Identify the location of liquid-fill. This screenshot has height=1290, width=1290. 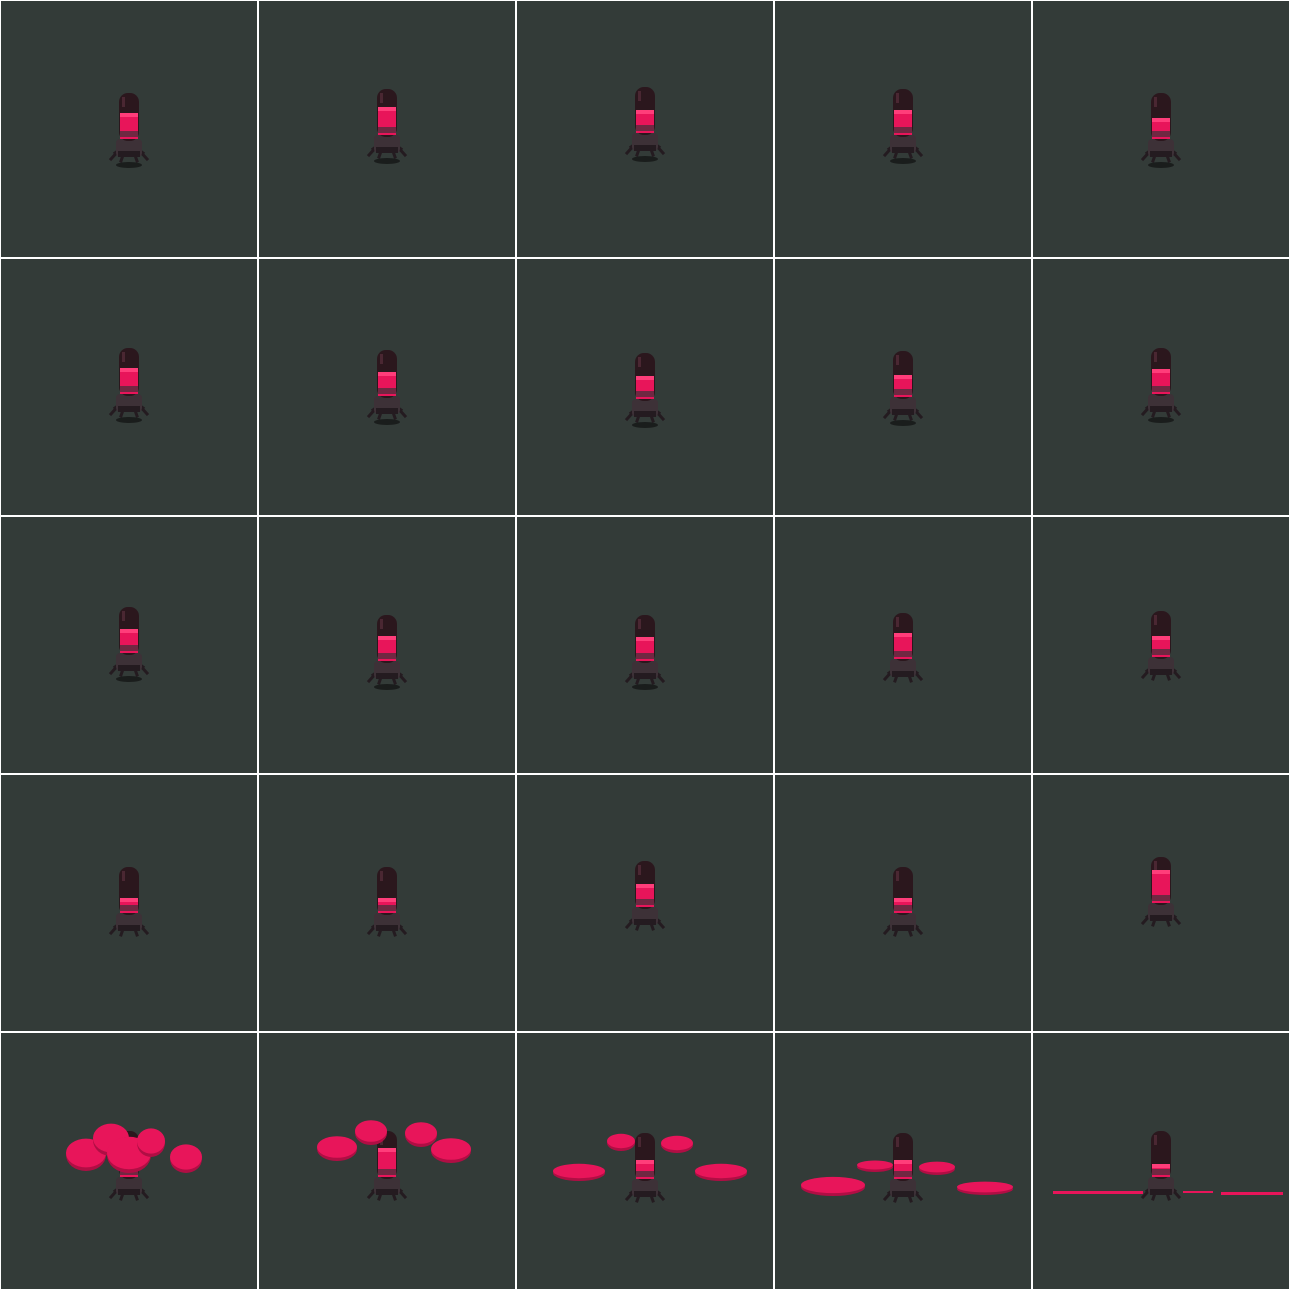
(1161, 886).